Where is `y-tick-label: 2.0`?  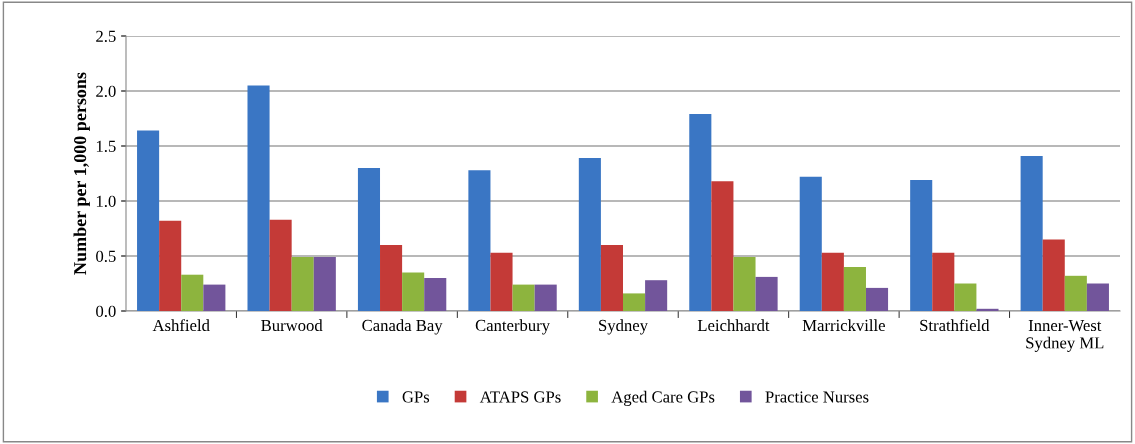
y-tick-label: 2.0 is located at coordinates (106, 91).